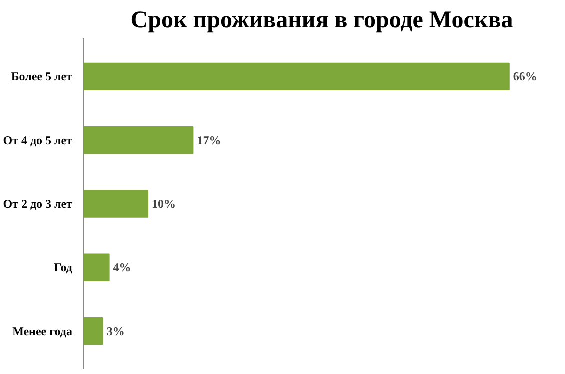 The height and width of the screenshot is (374, 565). What do you see at coordinates (38, 204) in the screenshot?
I see `y-tick-label: От 2 до 3 лет` at bounding box center [38, 204].